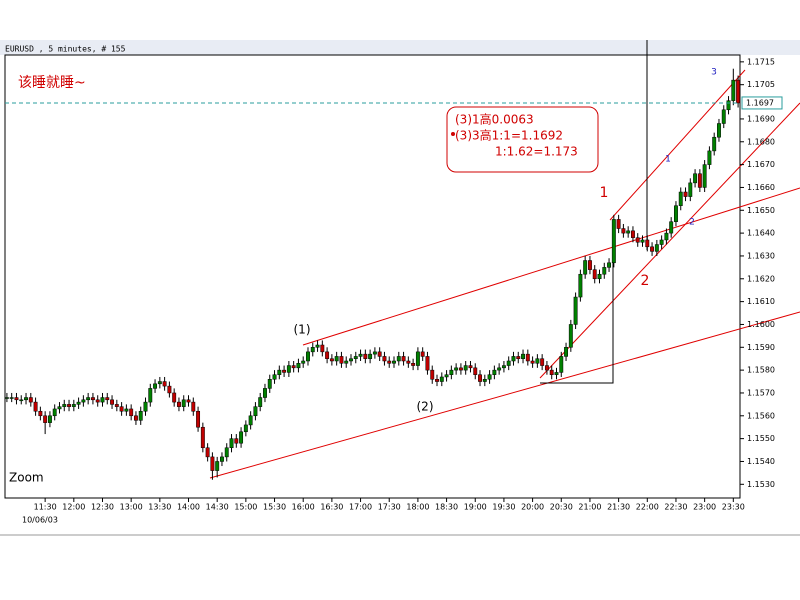 This screenshot has height=600, width=800. Describe the element at coordinates (65, 49) in the screenshot. I see `chart-title: EURUSD , 5 minutes, # 155` at that location.